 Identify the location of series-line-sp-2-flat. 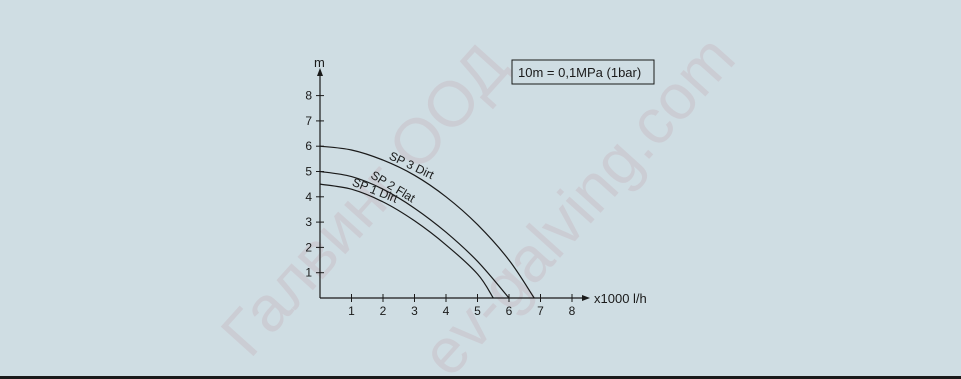
(414, 234).